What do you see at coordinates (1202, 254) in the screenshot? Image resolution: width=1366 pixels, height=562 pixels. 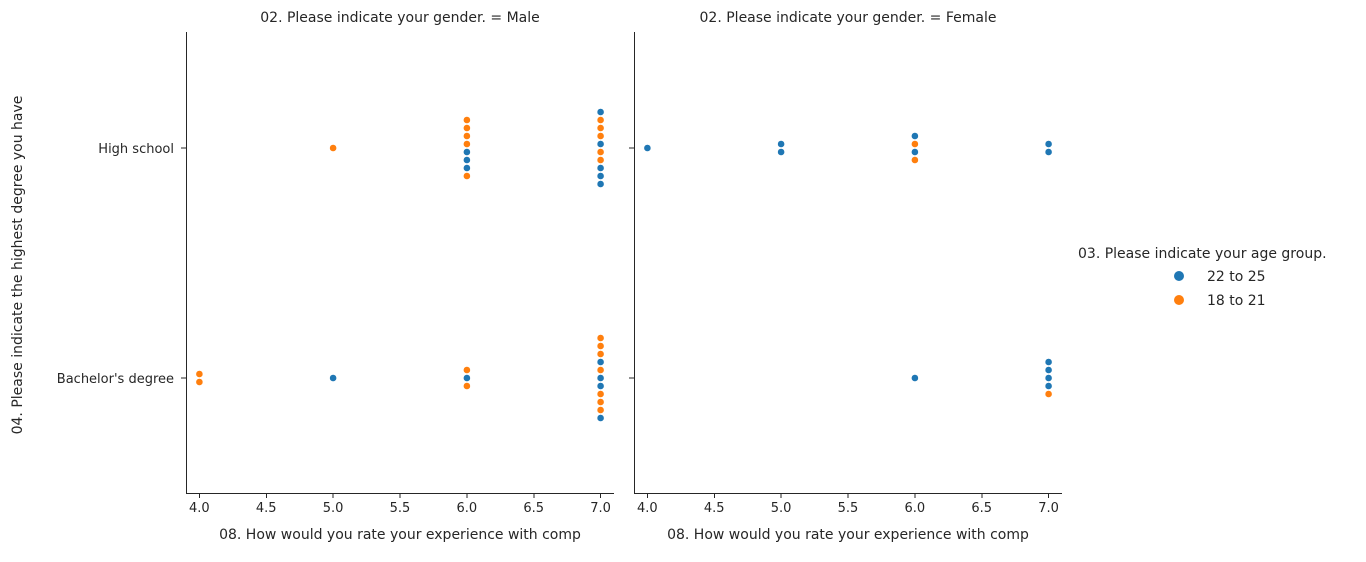 I see `legend-title: 03. Please indicate your age group.` at bounding box center [1202, 254].